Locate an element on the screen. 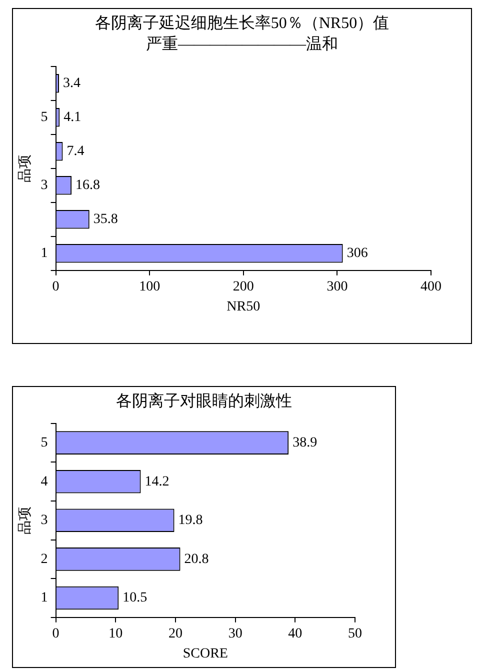  data-label: 38.9 is located at coordinates (305, 442).